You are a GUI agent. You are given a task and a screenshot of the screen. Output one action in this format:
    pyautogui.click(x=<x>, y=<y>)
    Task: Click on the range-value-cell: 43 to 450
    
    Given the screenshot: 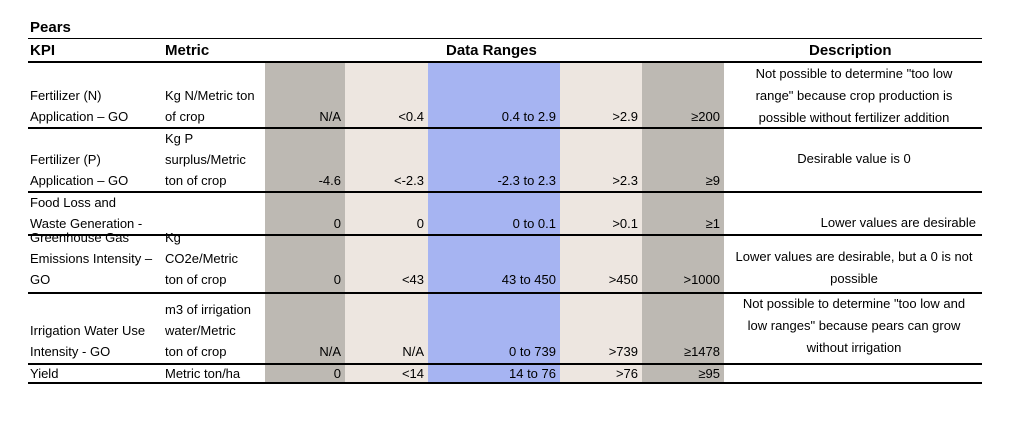 What is the action you would take?
    pyautogui.click(x=528, y=279)
    